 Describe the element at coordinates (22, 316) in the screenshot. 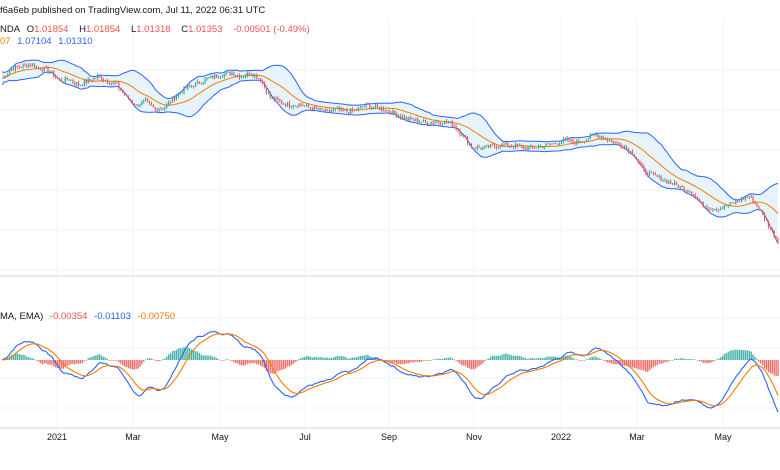

I see `macd-params-fragment: MA, EMA)` at that location.